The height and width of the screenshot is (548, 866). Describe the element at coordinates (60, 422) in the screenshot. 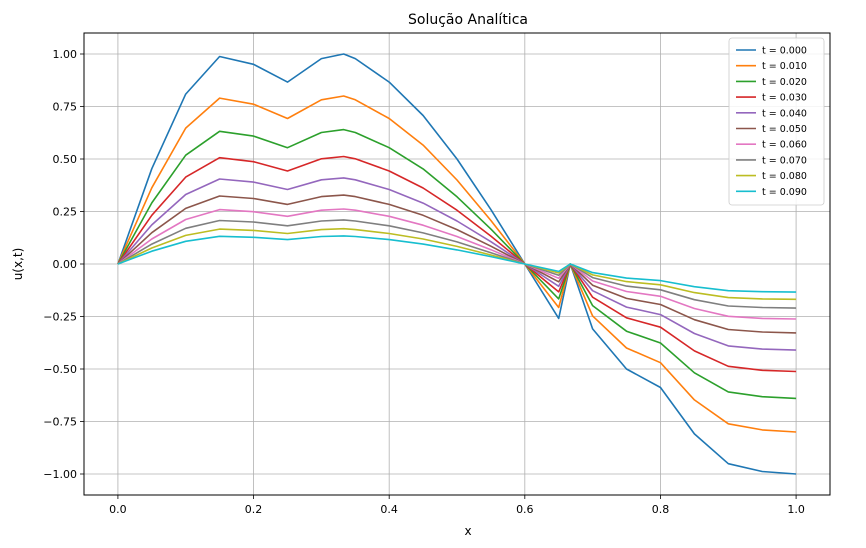

I see `y-tick-label: −0.75` at that location.